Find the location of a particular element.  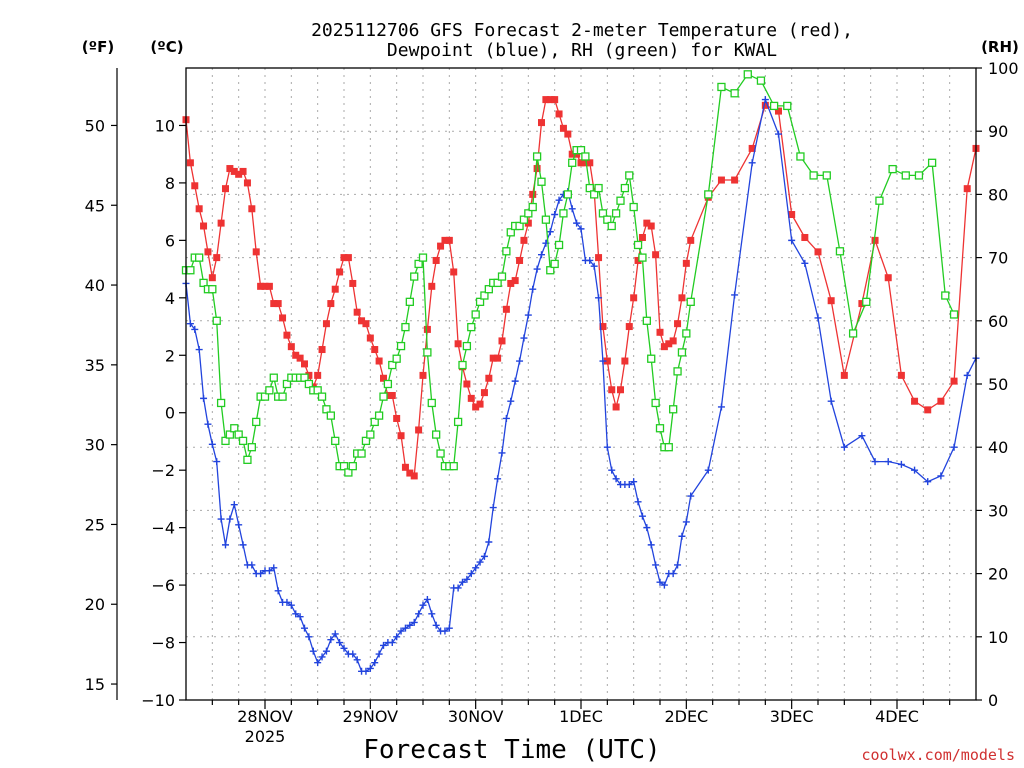

celsius-tick-label: 10 is located at coordinates (165, 125).